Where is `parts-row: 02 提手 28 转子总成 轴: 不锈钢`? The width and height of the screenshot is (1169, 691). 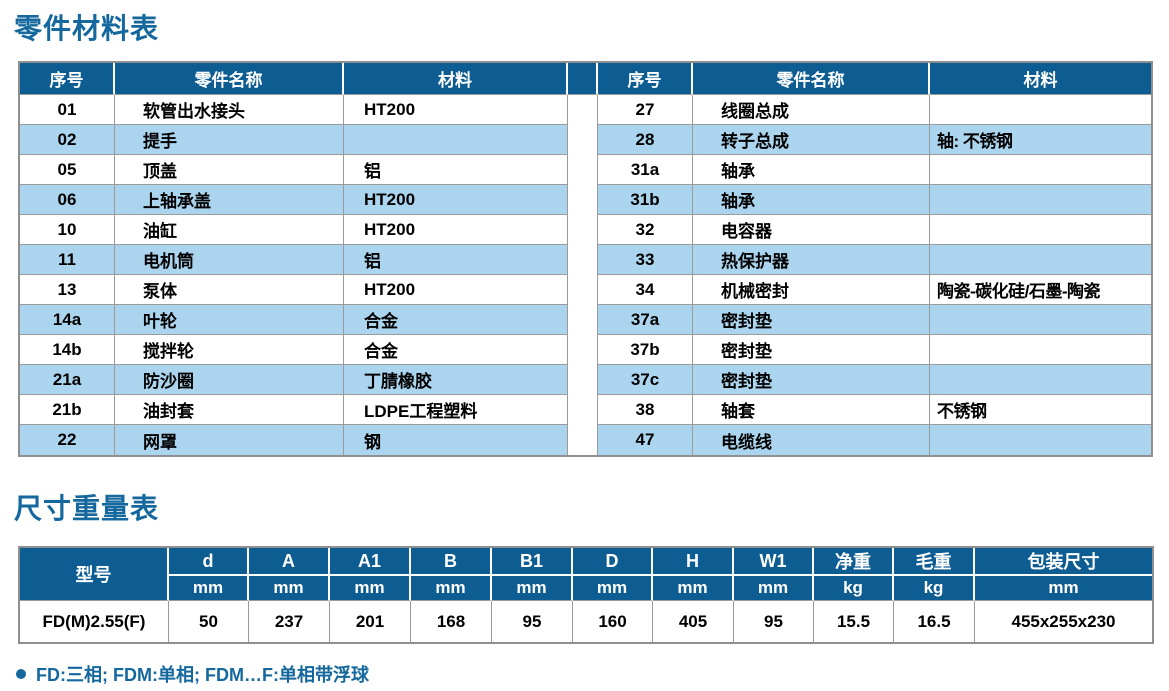 parts-row: 02 提手 28 转子总成 轴: 不锈钢 is located at coordinates (585, 140).